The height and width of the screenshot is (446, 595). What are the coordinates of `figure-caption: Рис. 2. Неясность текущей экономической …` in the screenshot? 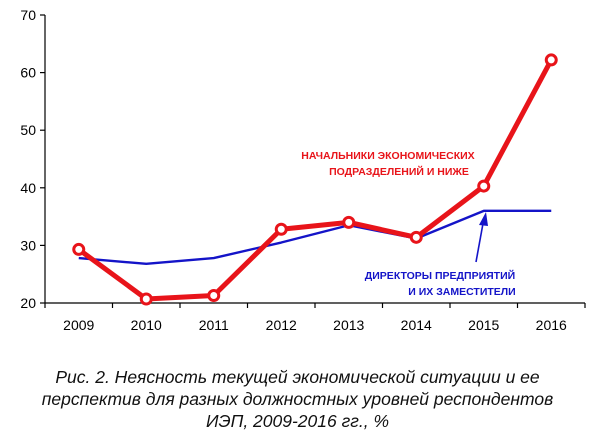 It's located at (297, 399).